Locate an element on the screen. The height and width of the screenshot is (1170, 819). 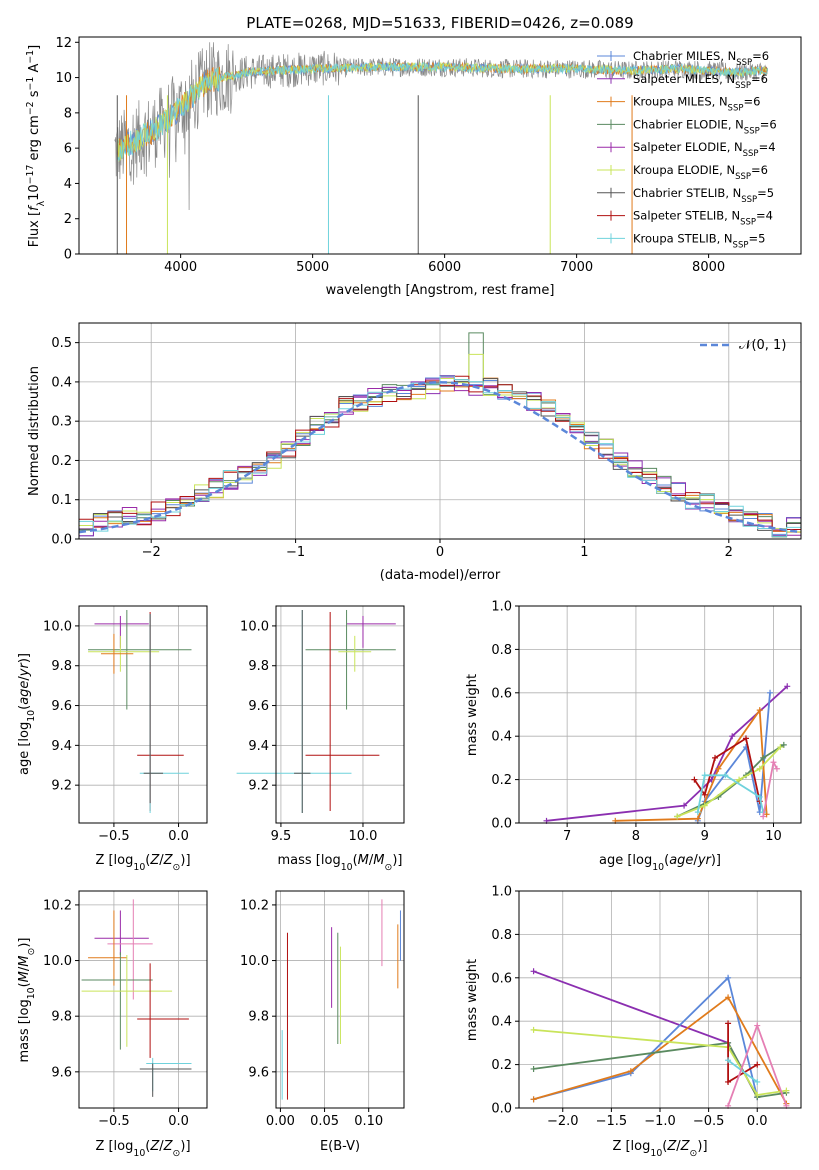
legend-label: Kroupa MILES, NSSP=6 is located at coordinates (696, 104).